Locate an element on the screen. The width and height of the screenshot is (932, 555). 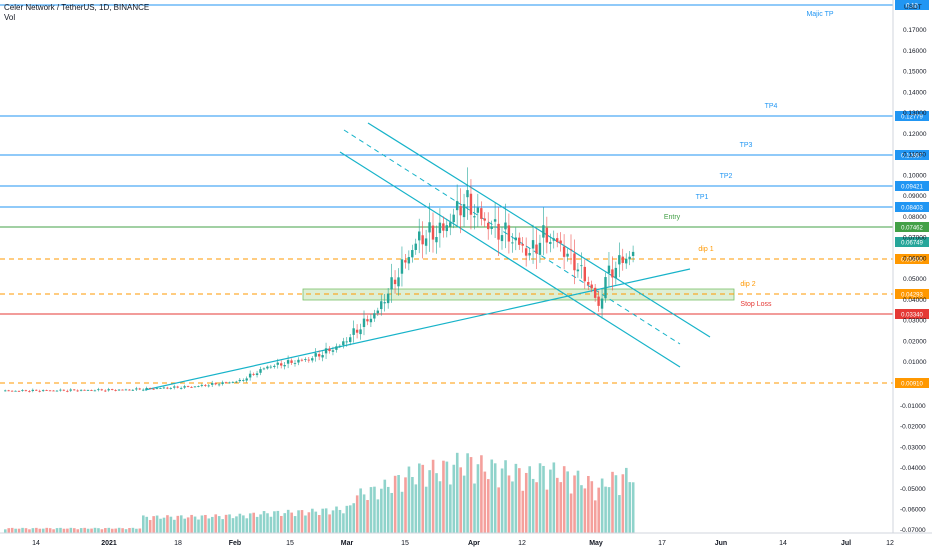
symbol-title: Celer Network / TetherUS, 1D, BINANCE is located at coordinates (77, 7).